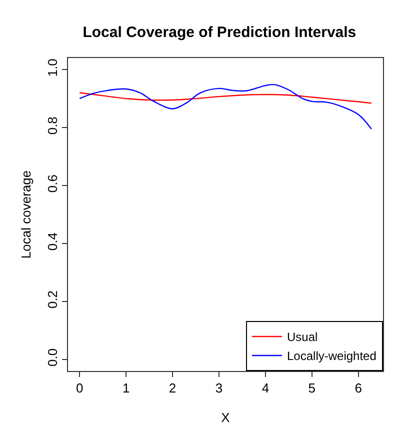 Image resolution: width=399 pixels, height=439 pixels. What do you see at coordinates (52, 125) in the screenshot?
I see `y-tick-label: 0.8` at bounding box center [52, 125].